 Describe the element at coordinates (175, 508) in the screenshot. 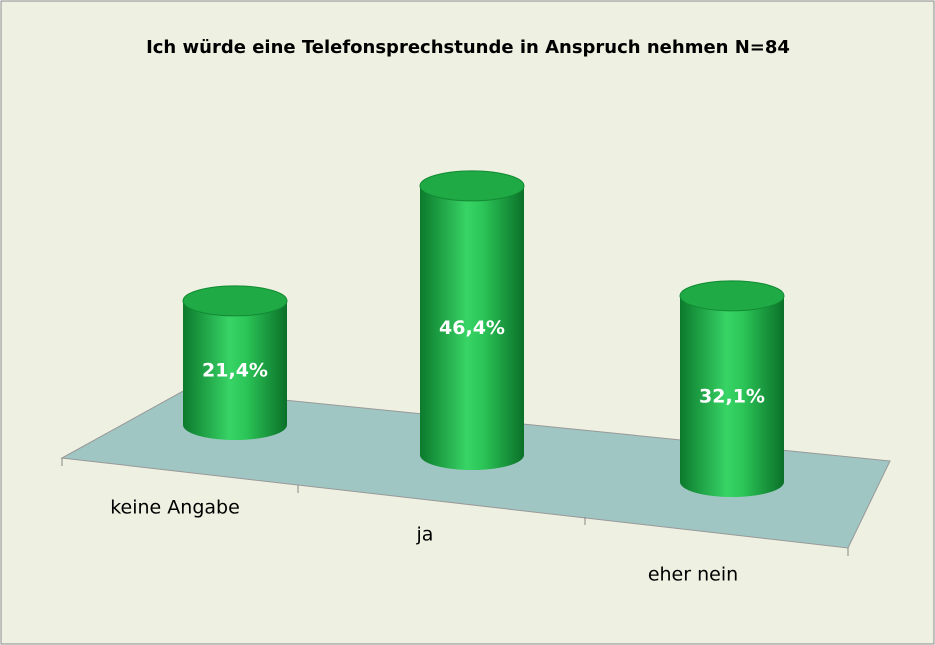

I see `x-tick-label: keine Angabe` at that location.